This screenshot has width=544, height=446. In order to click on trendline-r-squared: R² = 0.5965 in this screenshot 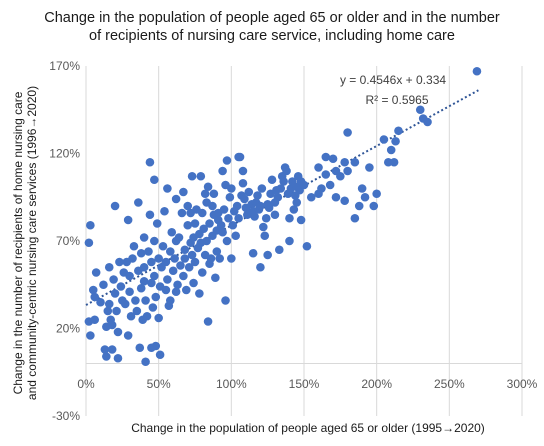, I will do `click(396, 100)`.